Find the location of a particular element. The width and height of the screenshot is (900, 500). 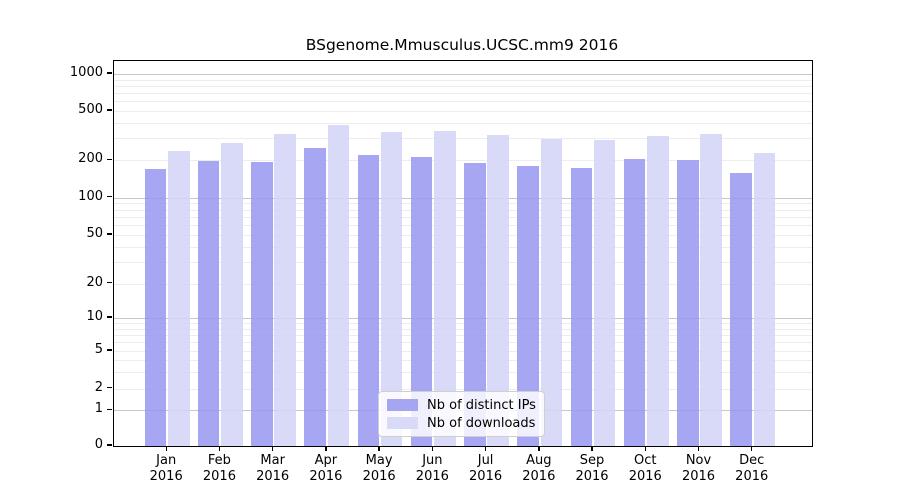

x-tick-mark-jul is located at coordinates (485, 449).